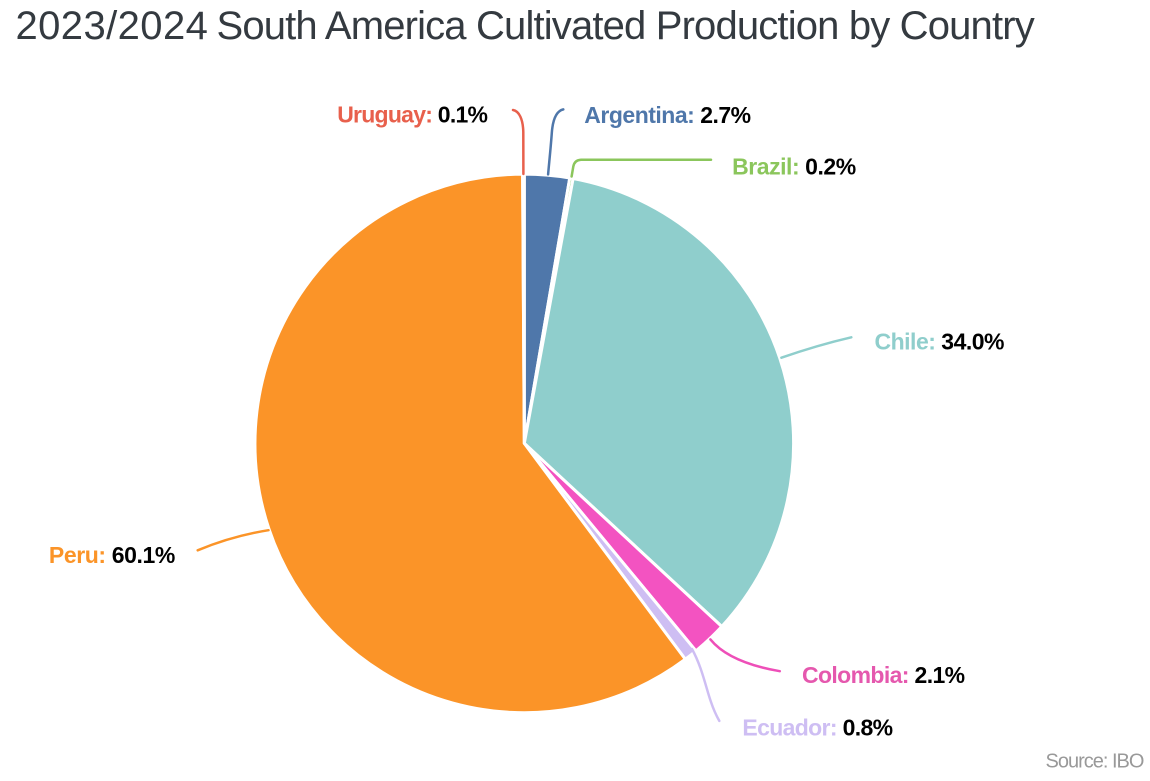 The width and height of the screenshot is (1150, 781). I want to click on svg-text: Peru: 60.1%, so click(112, 555).